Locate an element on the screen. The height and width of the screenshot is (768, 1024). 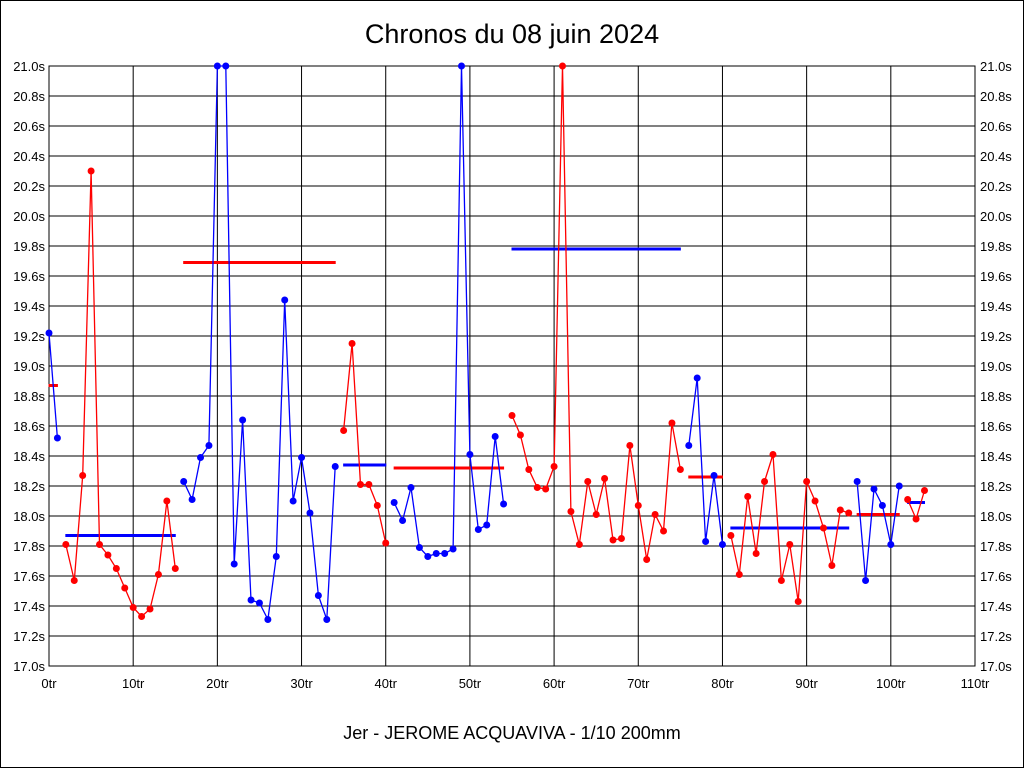
y-tick-label-left: 20.8s is located at coordinates (29, 96).